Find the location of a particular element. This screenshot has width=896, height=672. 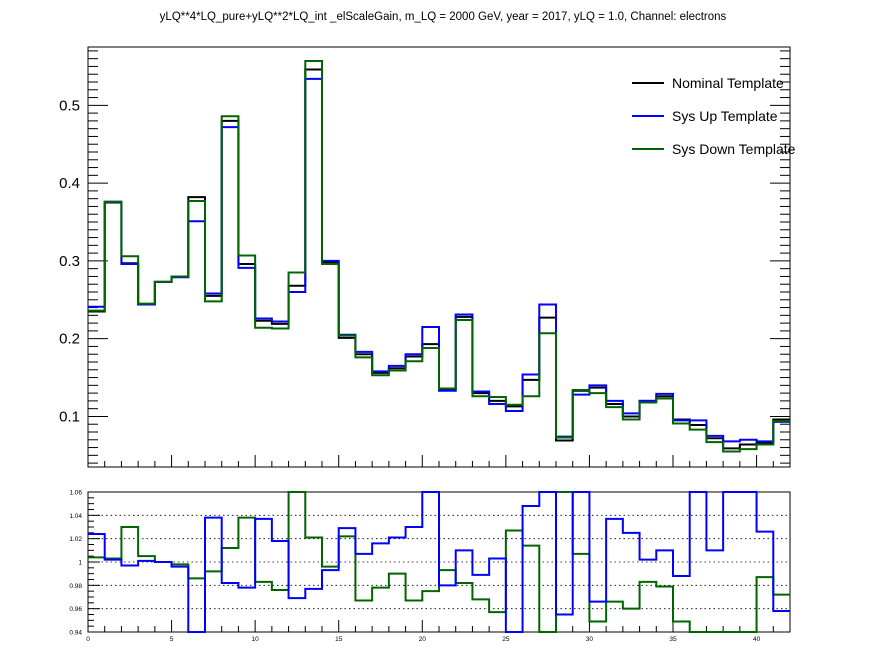

ratio-x-tick-label: 10 is located at coordinates (256, 639).